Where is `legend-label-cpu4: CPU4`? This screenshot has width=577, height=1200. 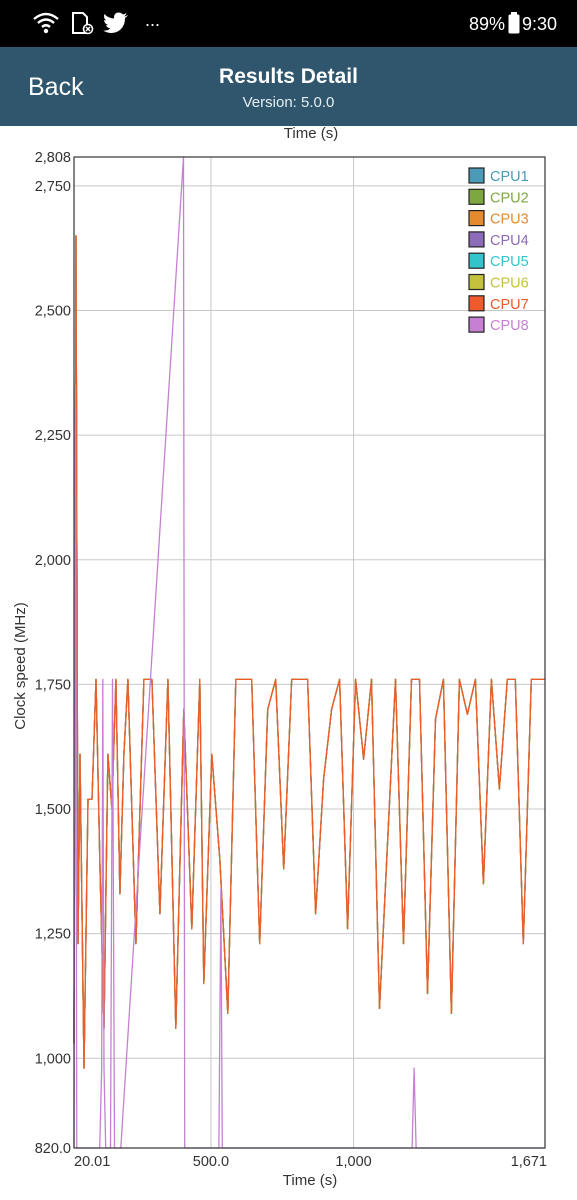 legend-label-cpu4: CPU4 is located at coordinates (509, 241).